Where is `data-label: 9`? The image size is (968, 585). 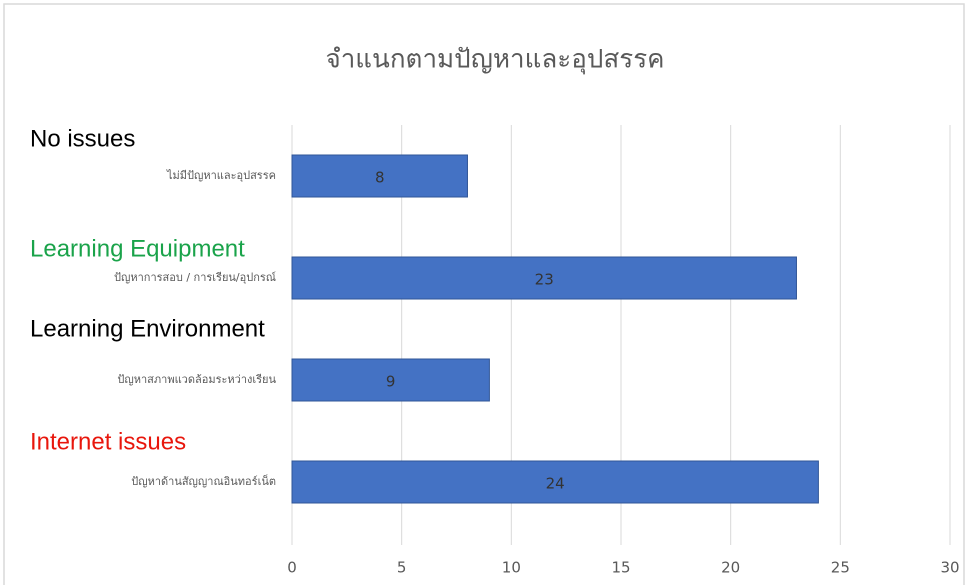
data-label: 9 is located at coordinates (391, 382).